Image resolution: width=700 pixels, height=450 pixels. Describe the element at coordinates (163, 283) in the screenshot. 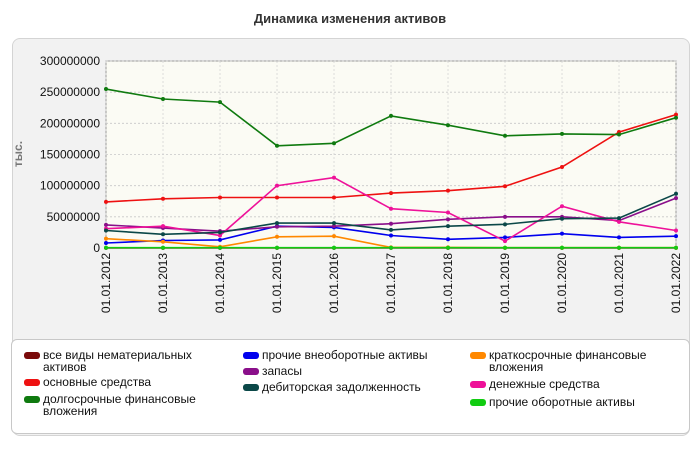

I see `x-tick-label: 01.01.2013` at that location.